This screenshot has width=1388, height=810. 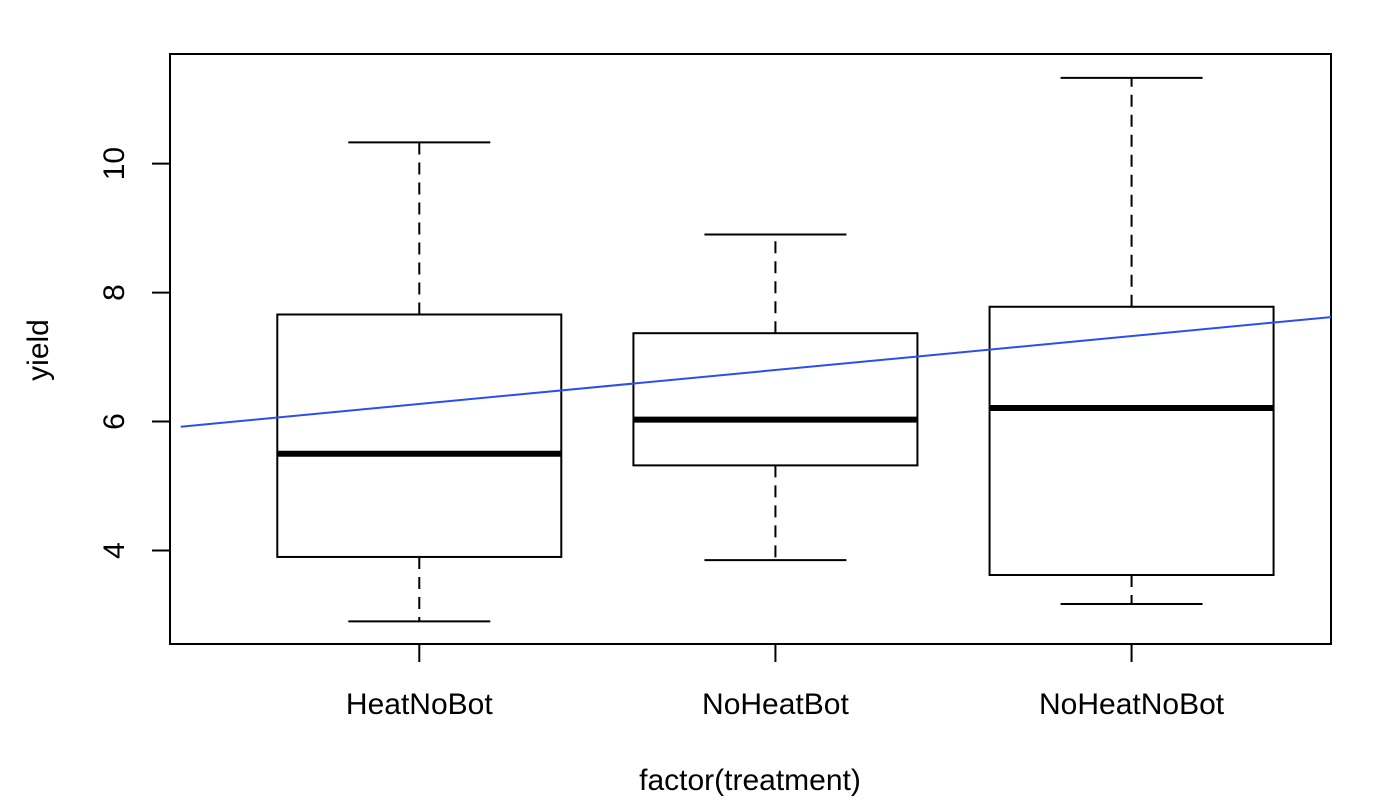 What do you see at coordinates (1131, 441) in the screenshot?
I see `box-noheatnobot` at bounding box center [1131, 441].